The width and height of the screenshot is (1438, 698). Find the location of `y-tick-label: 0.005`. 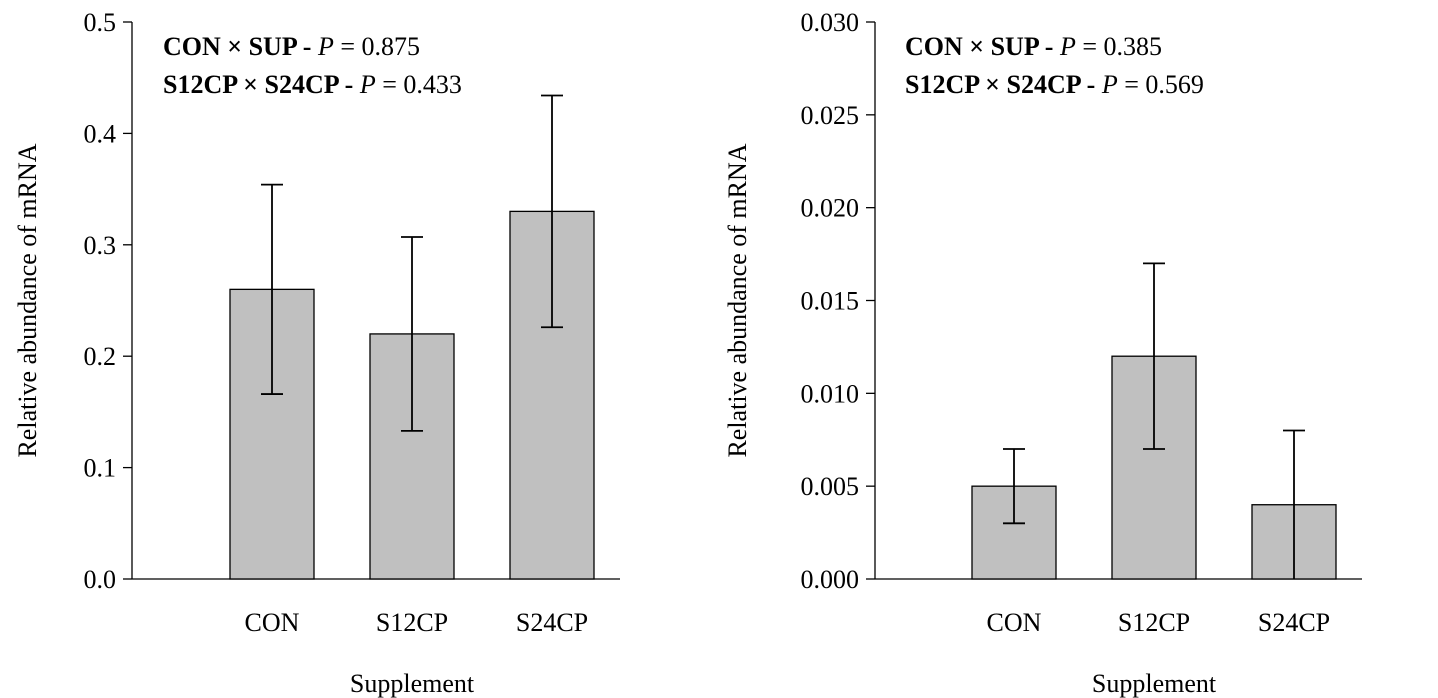

y-tick-label: 0.005 is located at coordinates (830, 486).